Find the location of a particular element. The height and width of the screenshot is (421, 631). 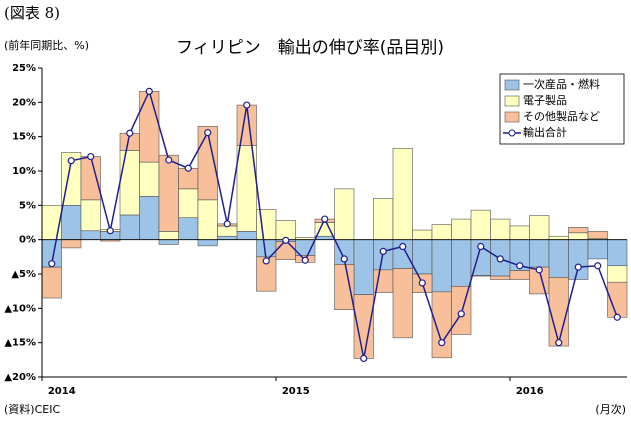

y-tick-label: 20% is located at coordinates (24, 102).